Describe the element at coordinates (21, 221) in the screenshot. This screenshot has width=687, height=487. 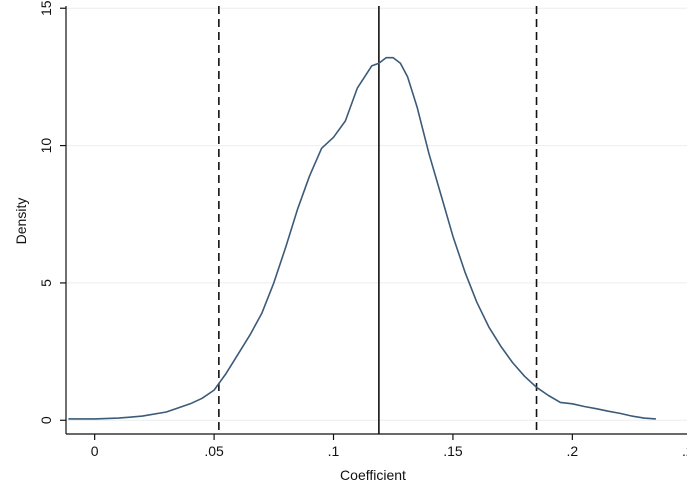
I see `y-axis-title: Density` at that location.